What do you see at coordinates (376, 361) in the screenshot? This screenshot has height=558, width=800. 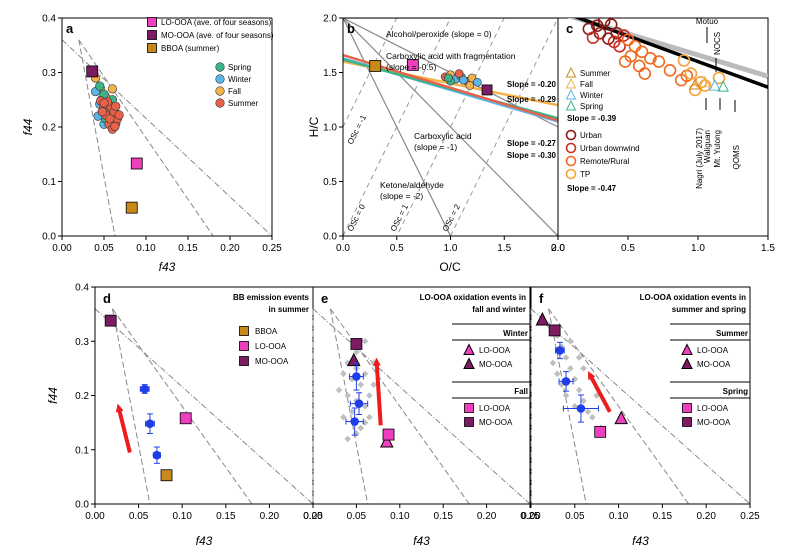 I see `oxidation-arrow-head` at bounding box center [376, 361].